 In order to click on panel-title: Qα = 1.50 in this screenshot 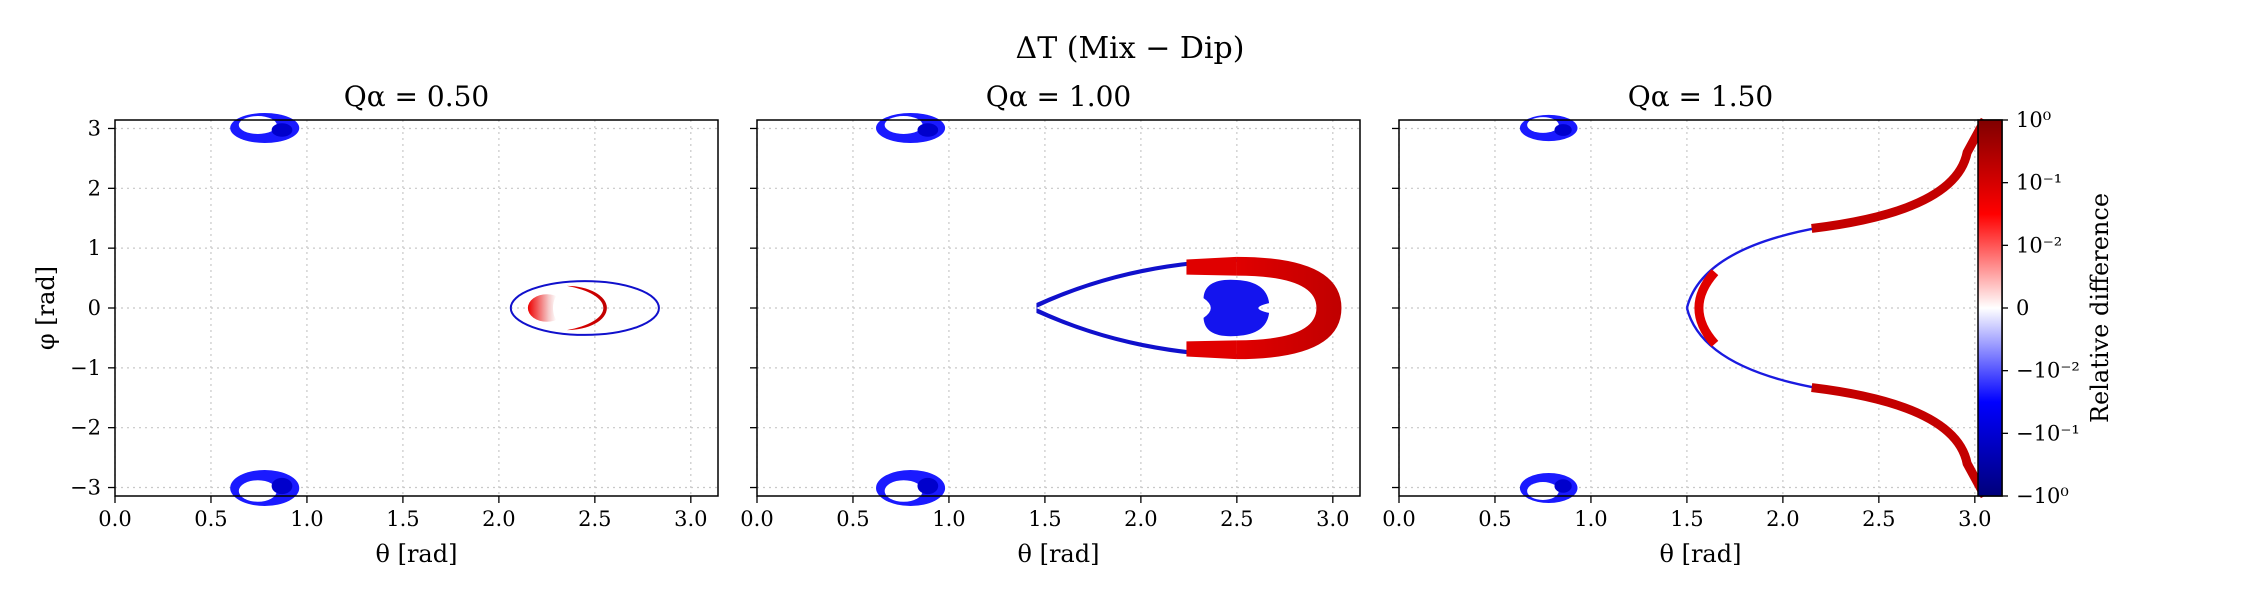, I will do `click(1700, 96)`.